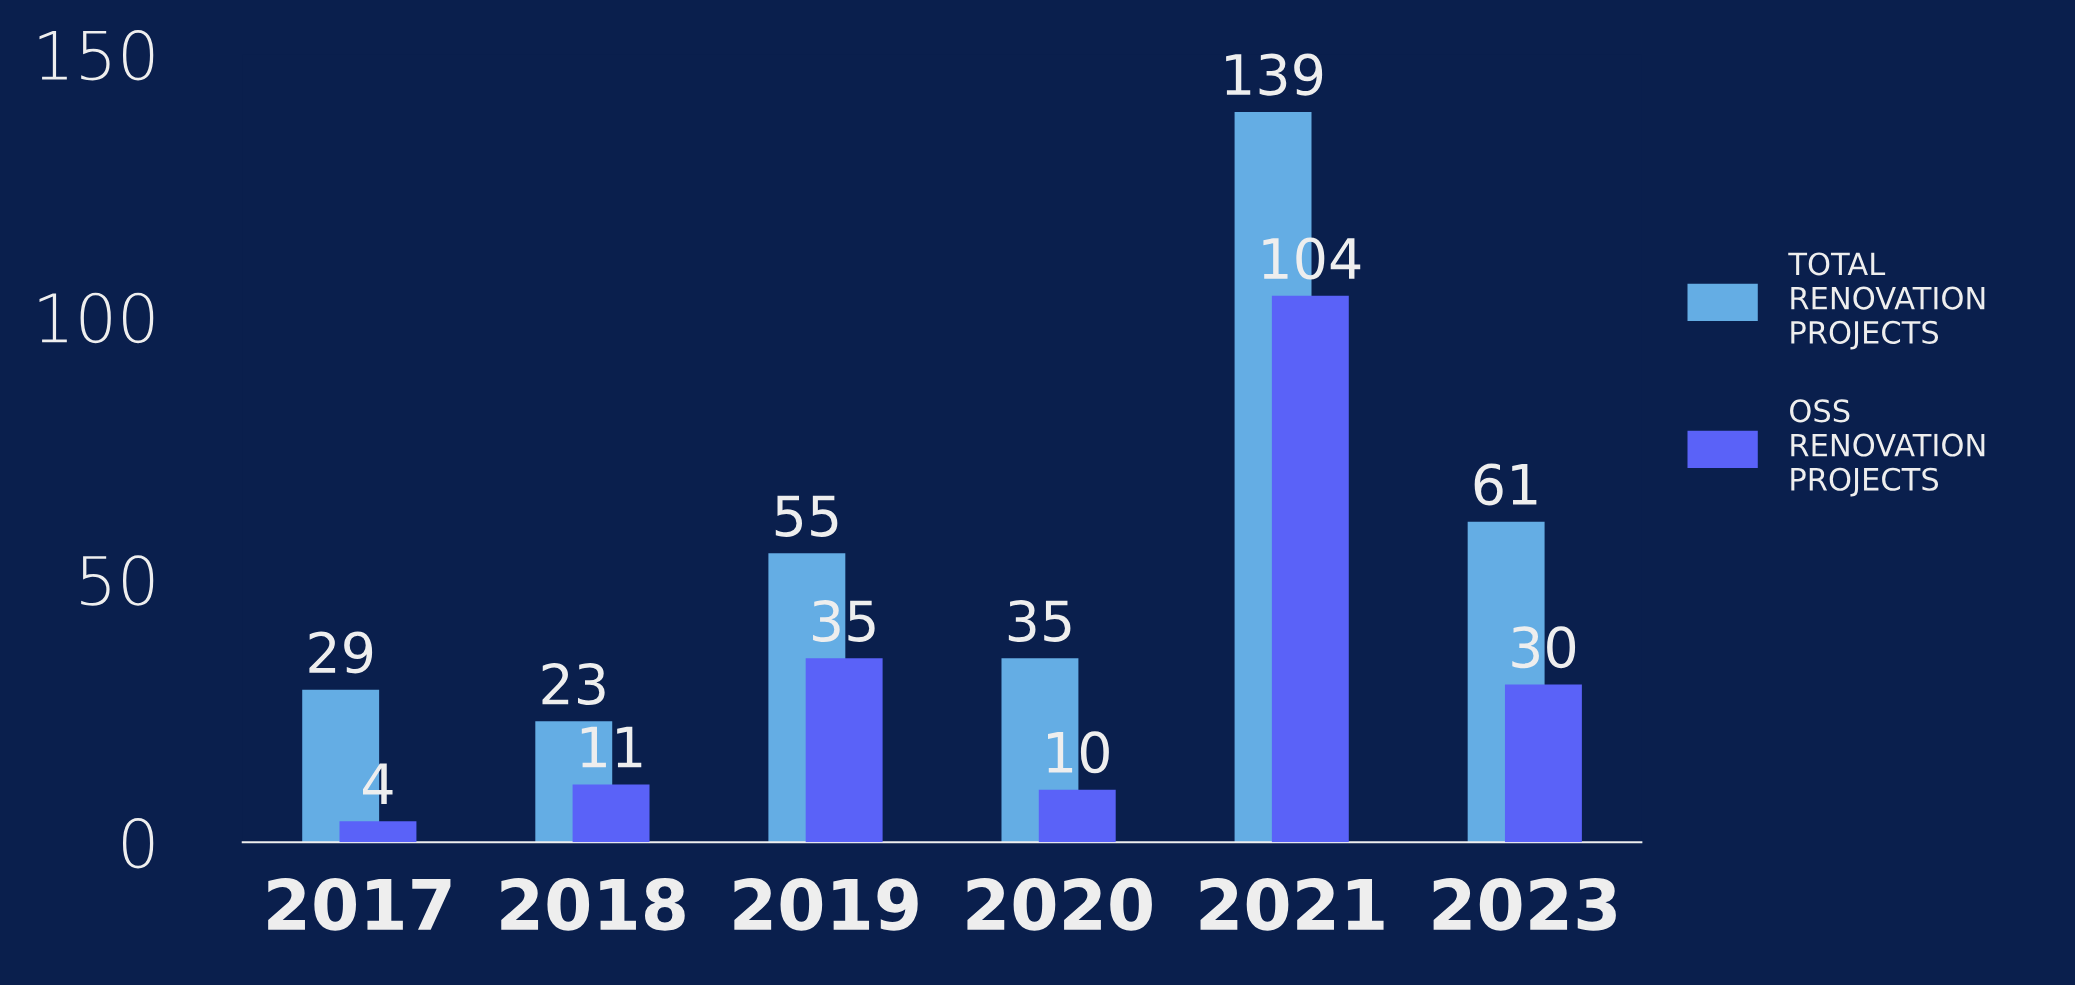 The image size is (2075, 985). Describe the element at coordinates (1524, 904) in the screenshot. I see `x-tick-label: 2023` at that location.